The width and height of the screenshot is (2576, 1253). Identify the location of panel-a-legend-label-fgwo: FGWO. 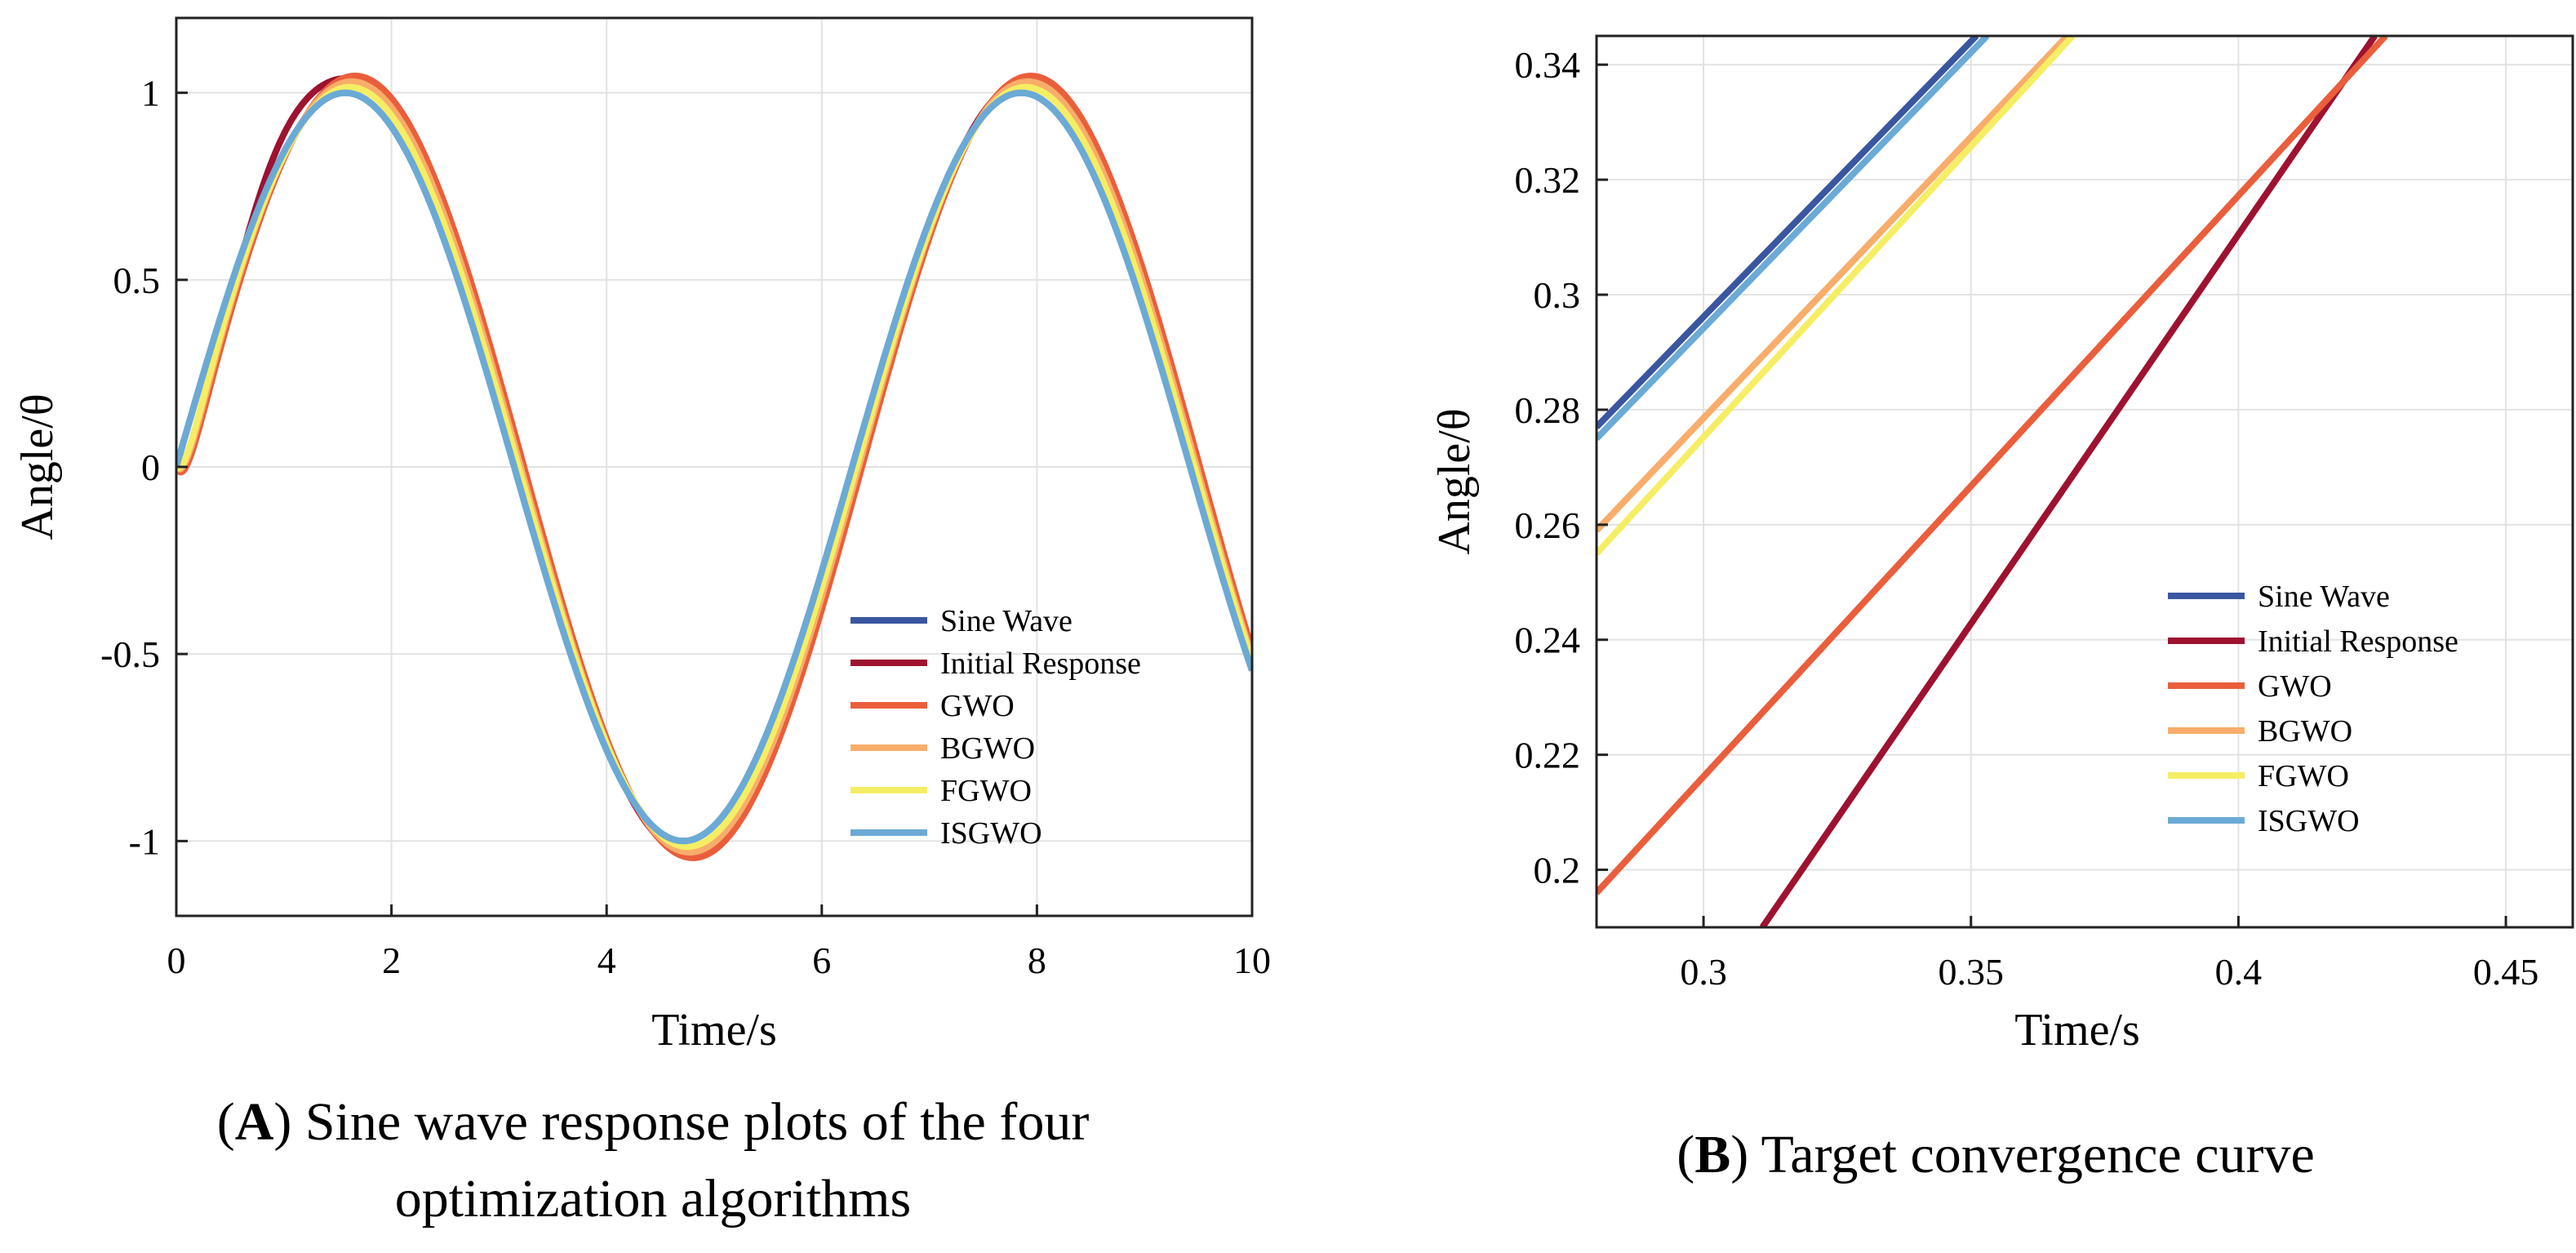
(986, 791).